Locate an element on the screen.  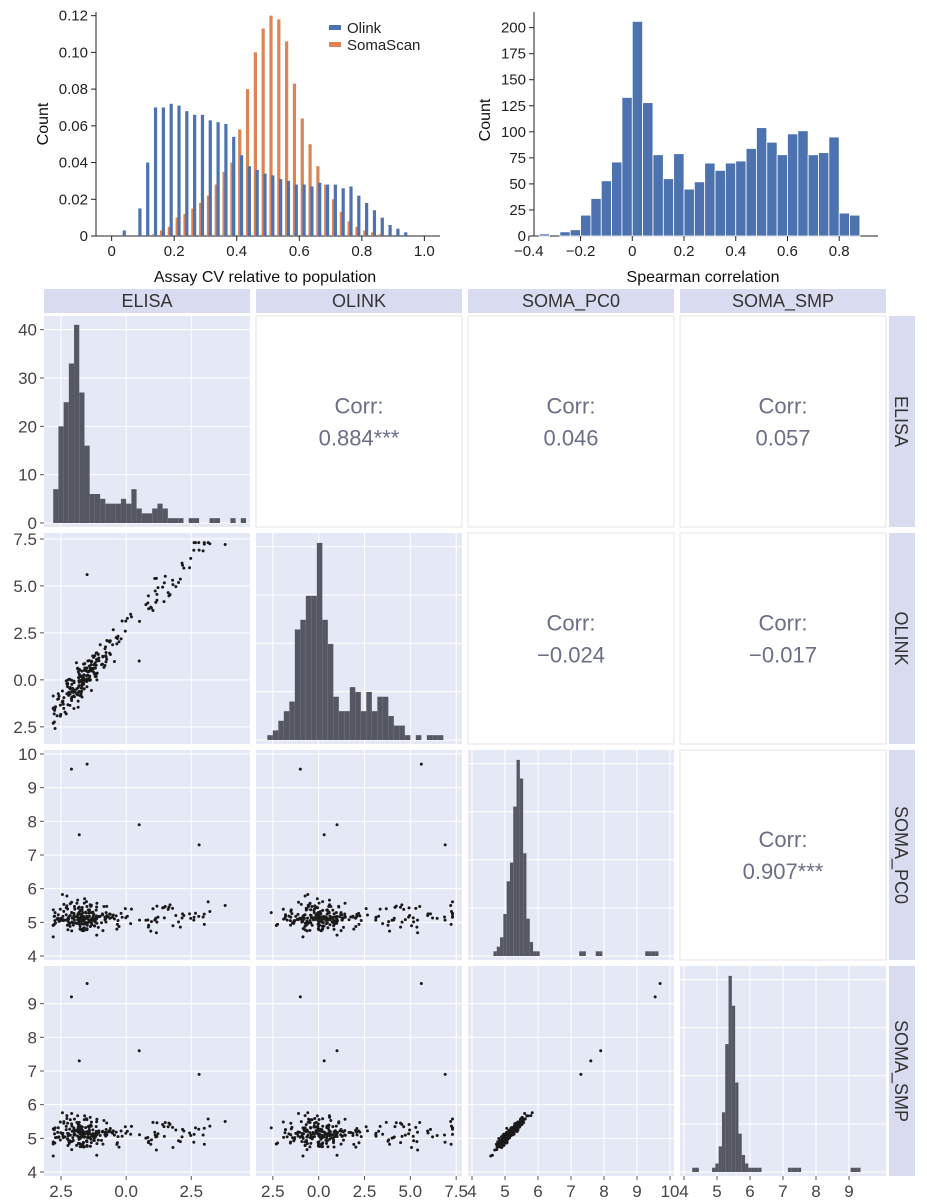
column-tick-label: 8 is located at coordinates (815, 1191).